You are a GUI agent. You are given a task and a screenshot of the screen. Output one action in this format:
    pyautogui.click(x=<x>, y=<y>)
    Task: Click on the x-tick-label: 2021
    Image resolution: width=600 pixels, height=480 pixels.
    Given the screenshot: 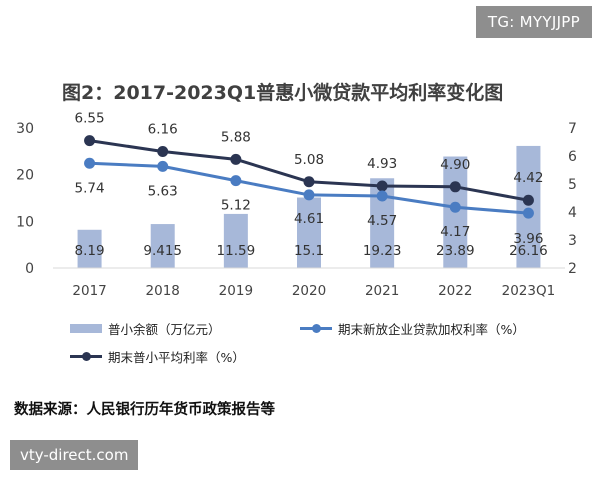 What is the action you would take?
    pyautogui.click(x=382, y=291)
    